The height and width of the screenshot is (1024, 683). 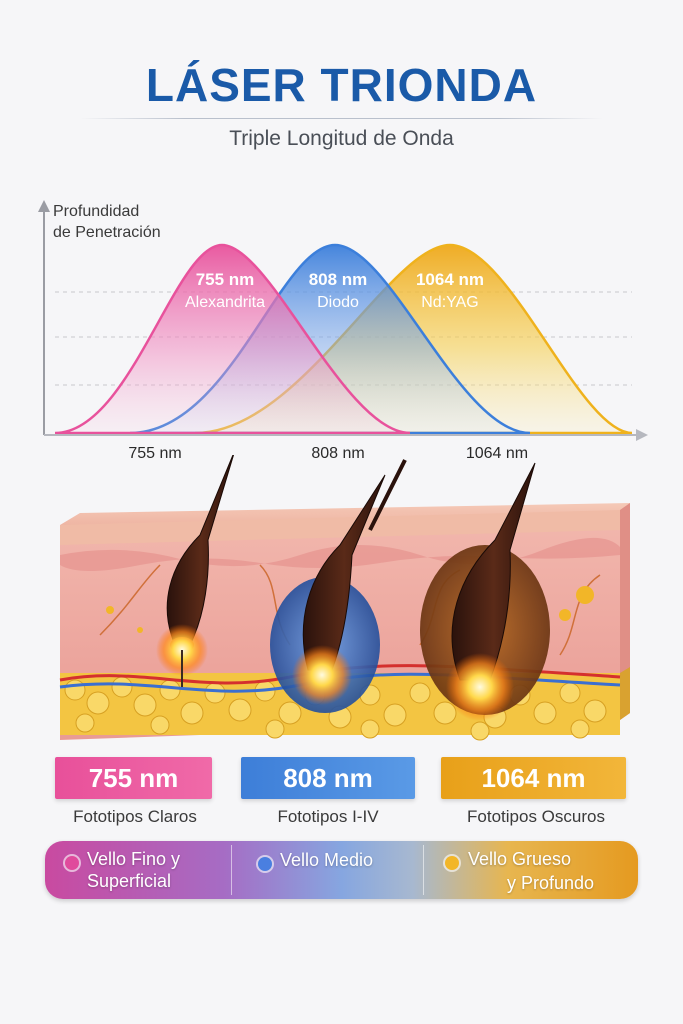 I want to click on hair-type-coarse-line1: Vello Grueso, so click(x=520, y=859).